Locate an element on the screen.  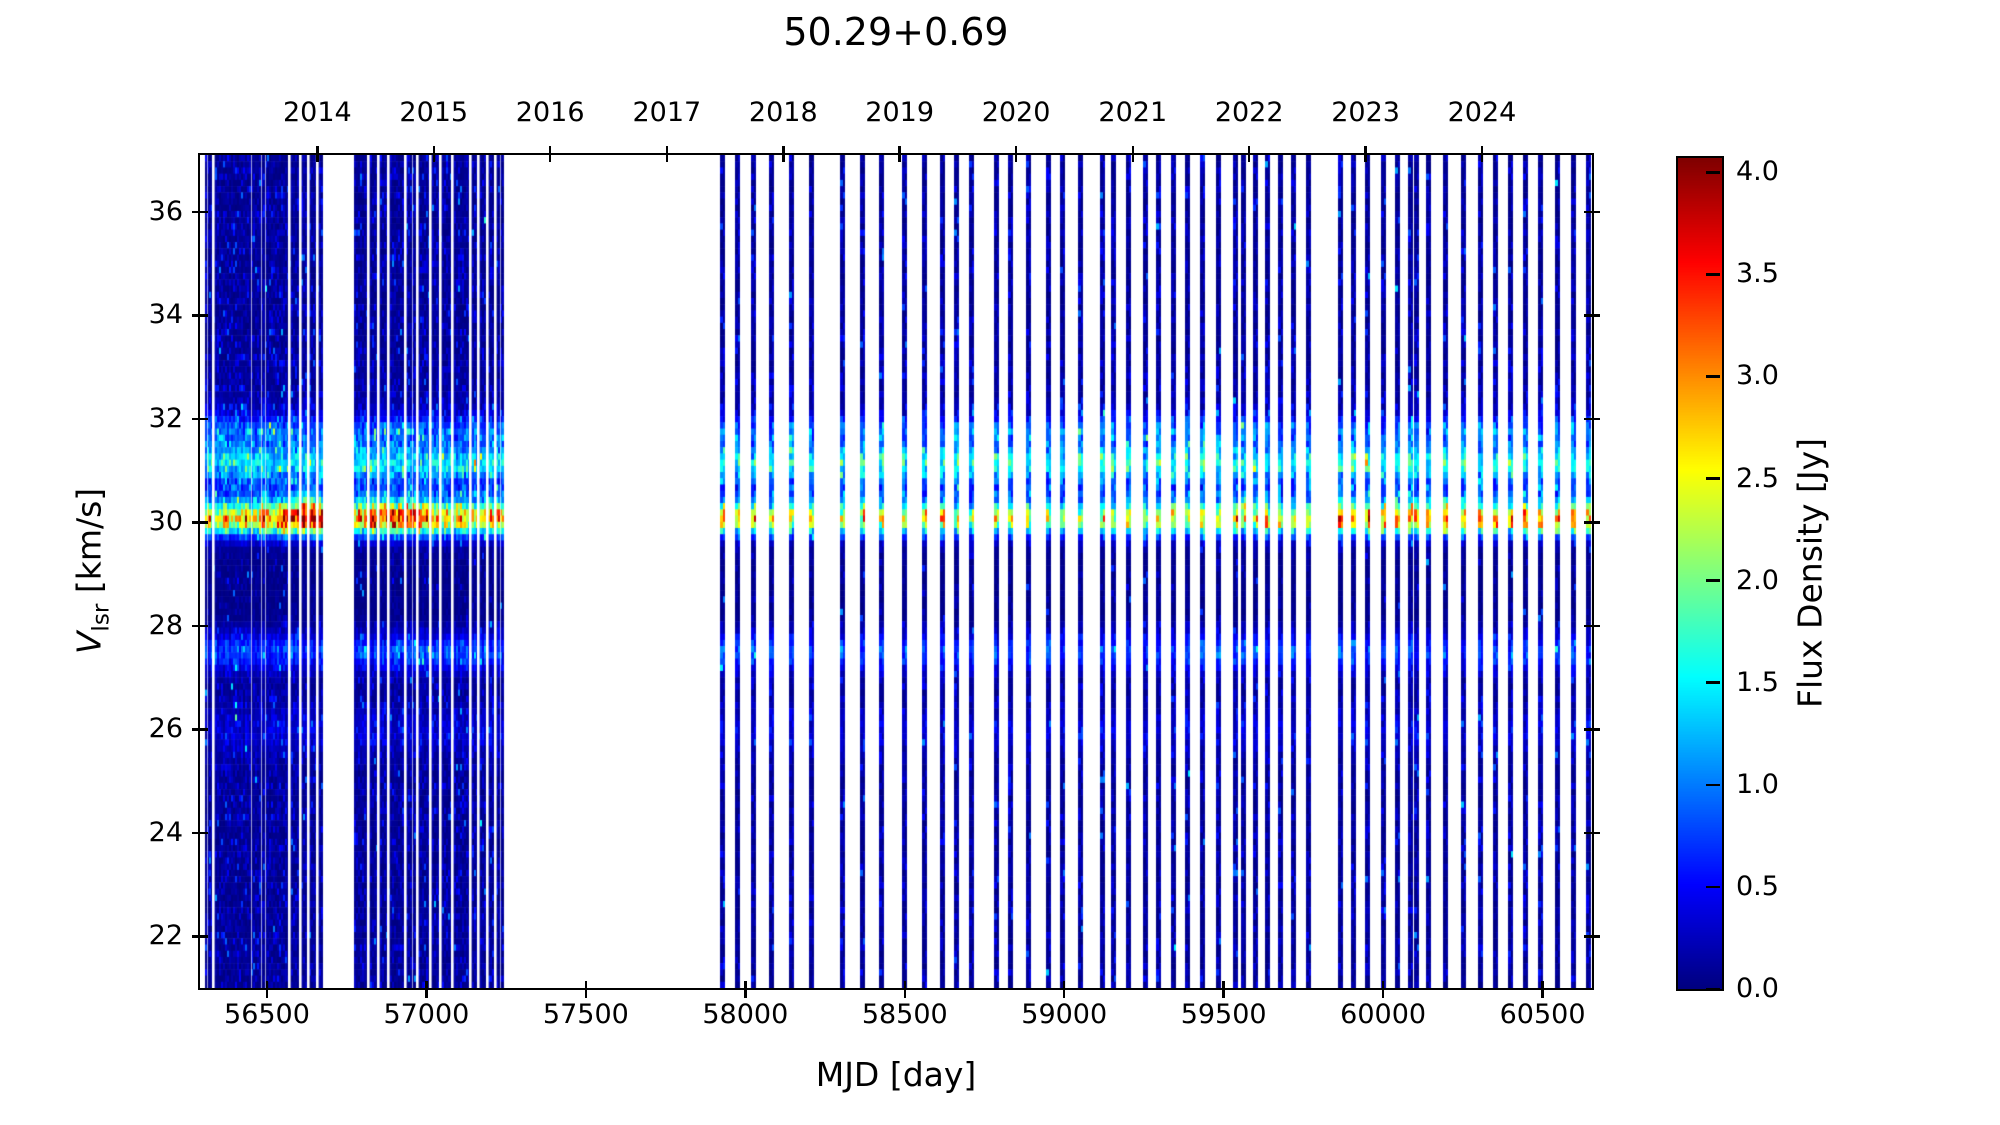
year-tick-label: 2022 is located at coordinates (1249, 112).